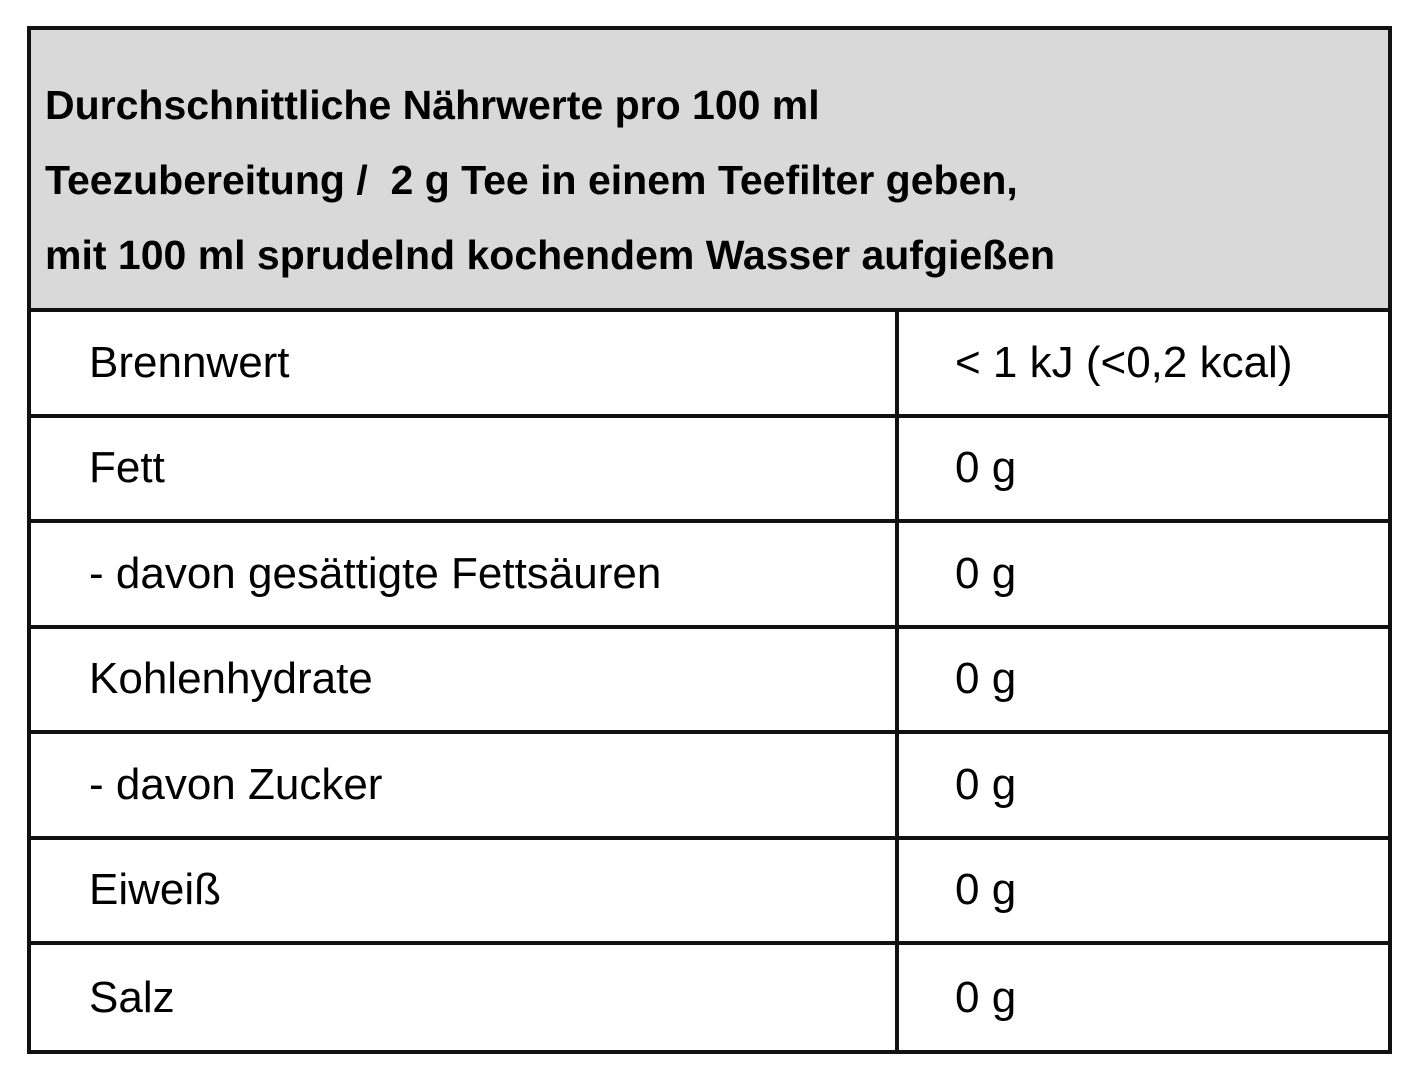  What do you see at coordinates (465, 785) in the screenshot?
I see `nutrient-label: - davon Zucker` at bounding box center [465, 785].